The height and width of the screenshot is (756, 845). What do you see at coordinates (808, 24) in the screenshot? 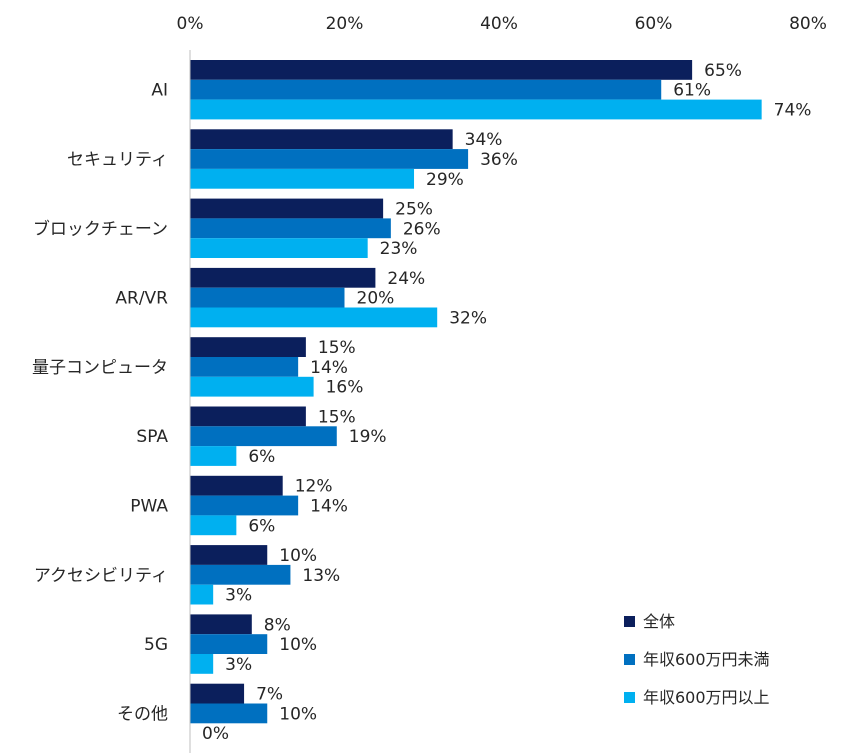
I see `x-tick-label: 80%` at bounding box center [808, 24].